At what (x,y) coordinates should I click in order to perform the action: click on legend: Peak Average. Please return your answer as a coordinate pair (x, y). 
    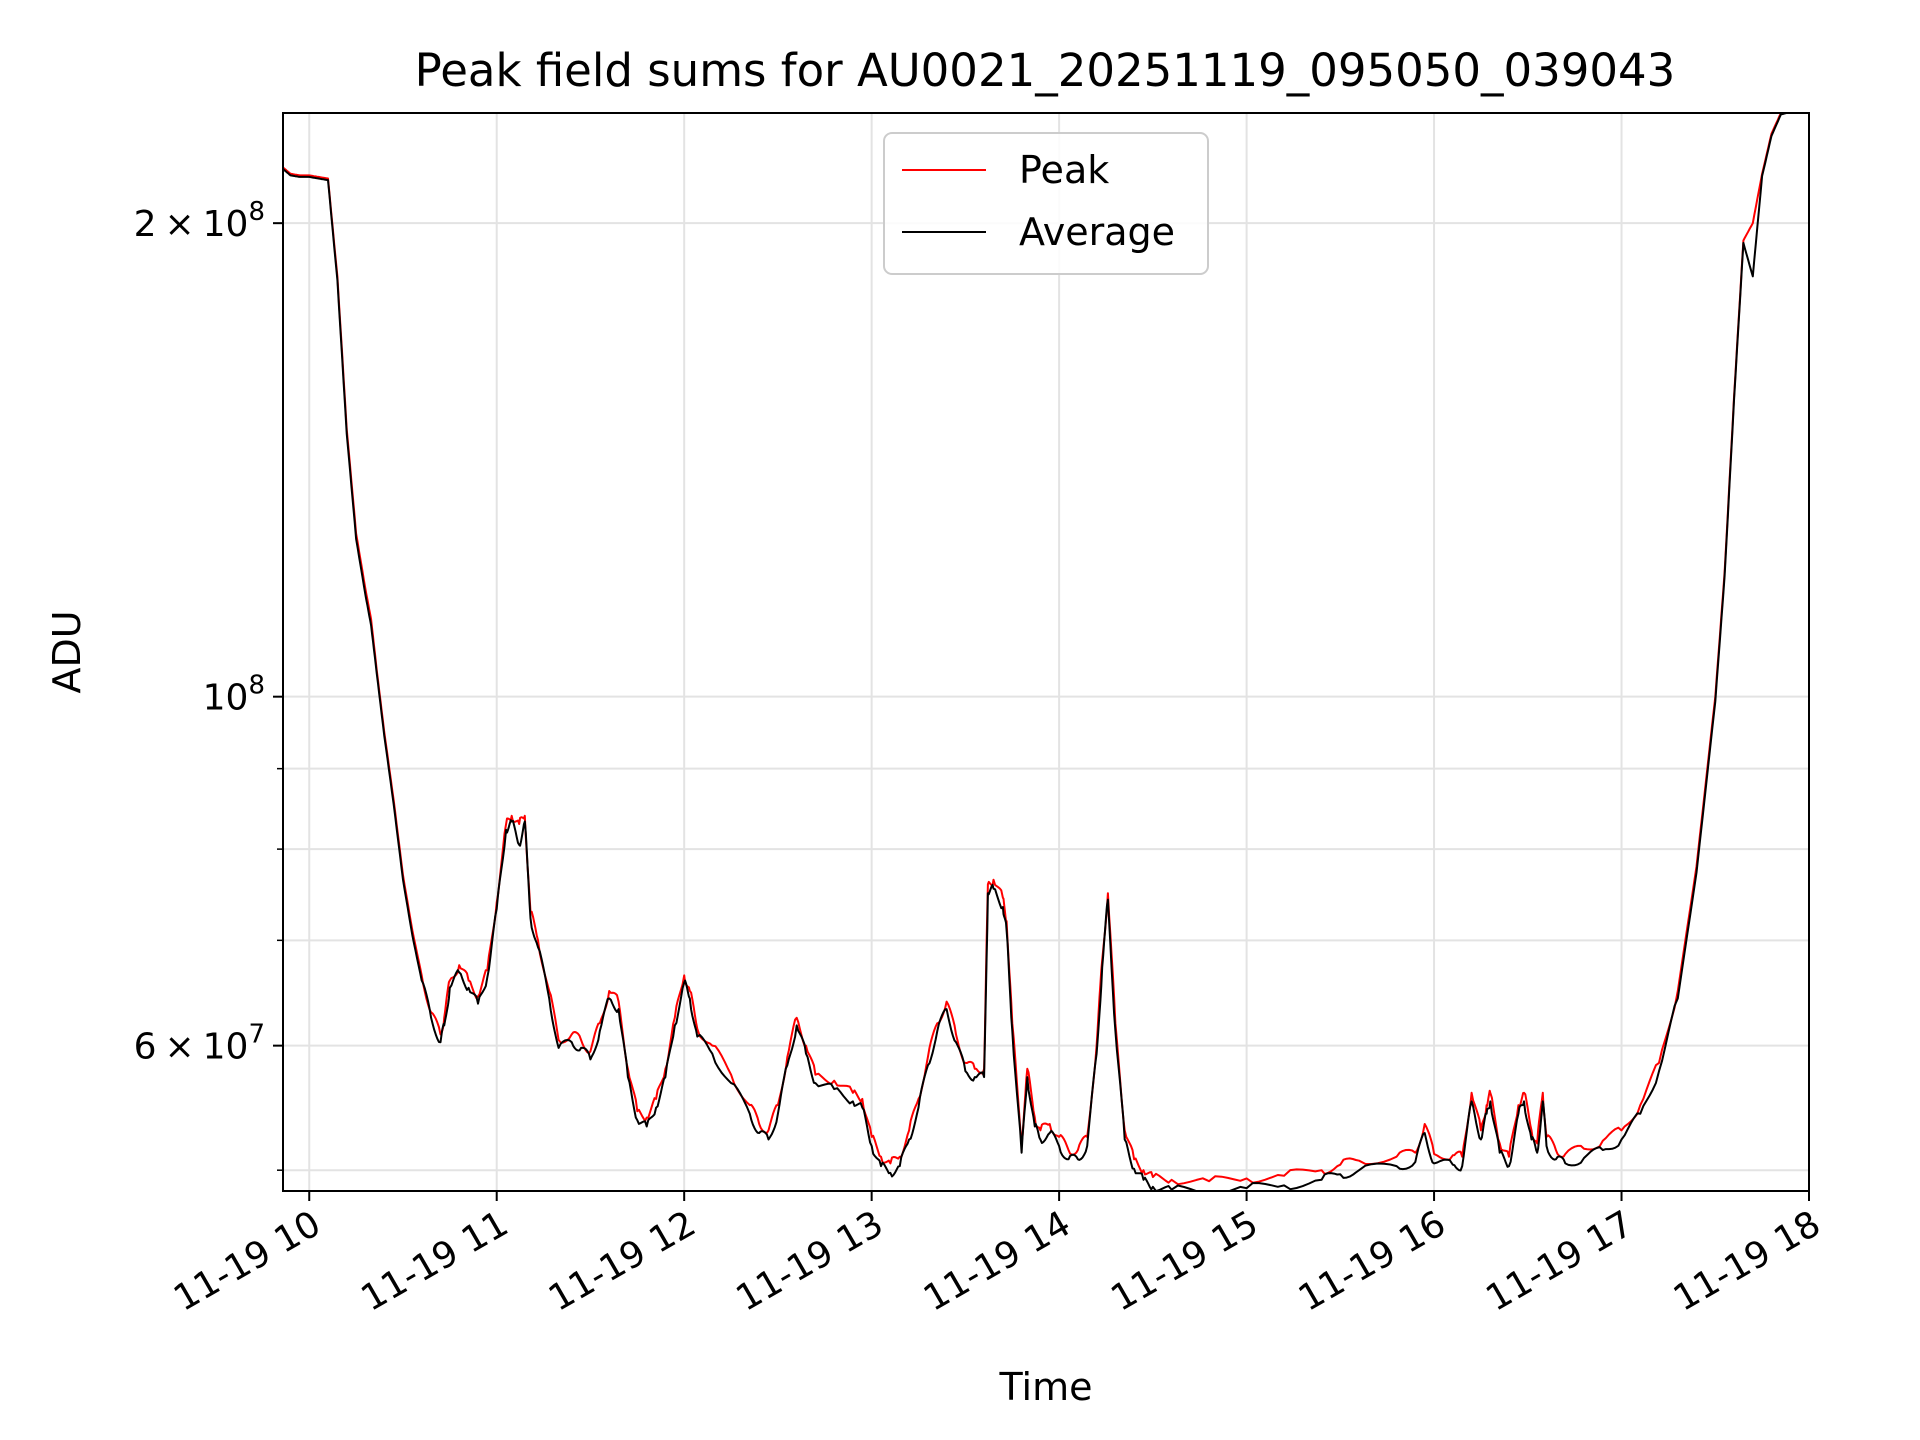
    Looking at the image, I should click on (1046, 203).